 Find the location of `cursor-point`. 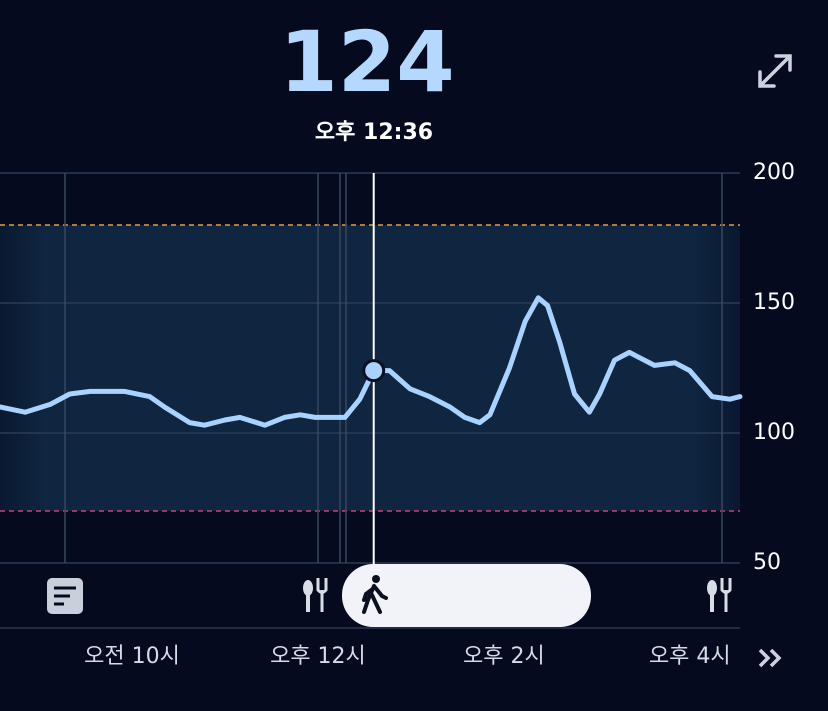

cursor-point is located at coordinates (374, 371).